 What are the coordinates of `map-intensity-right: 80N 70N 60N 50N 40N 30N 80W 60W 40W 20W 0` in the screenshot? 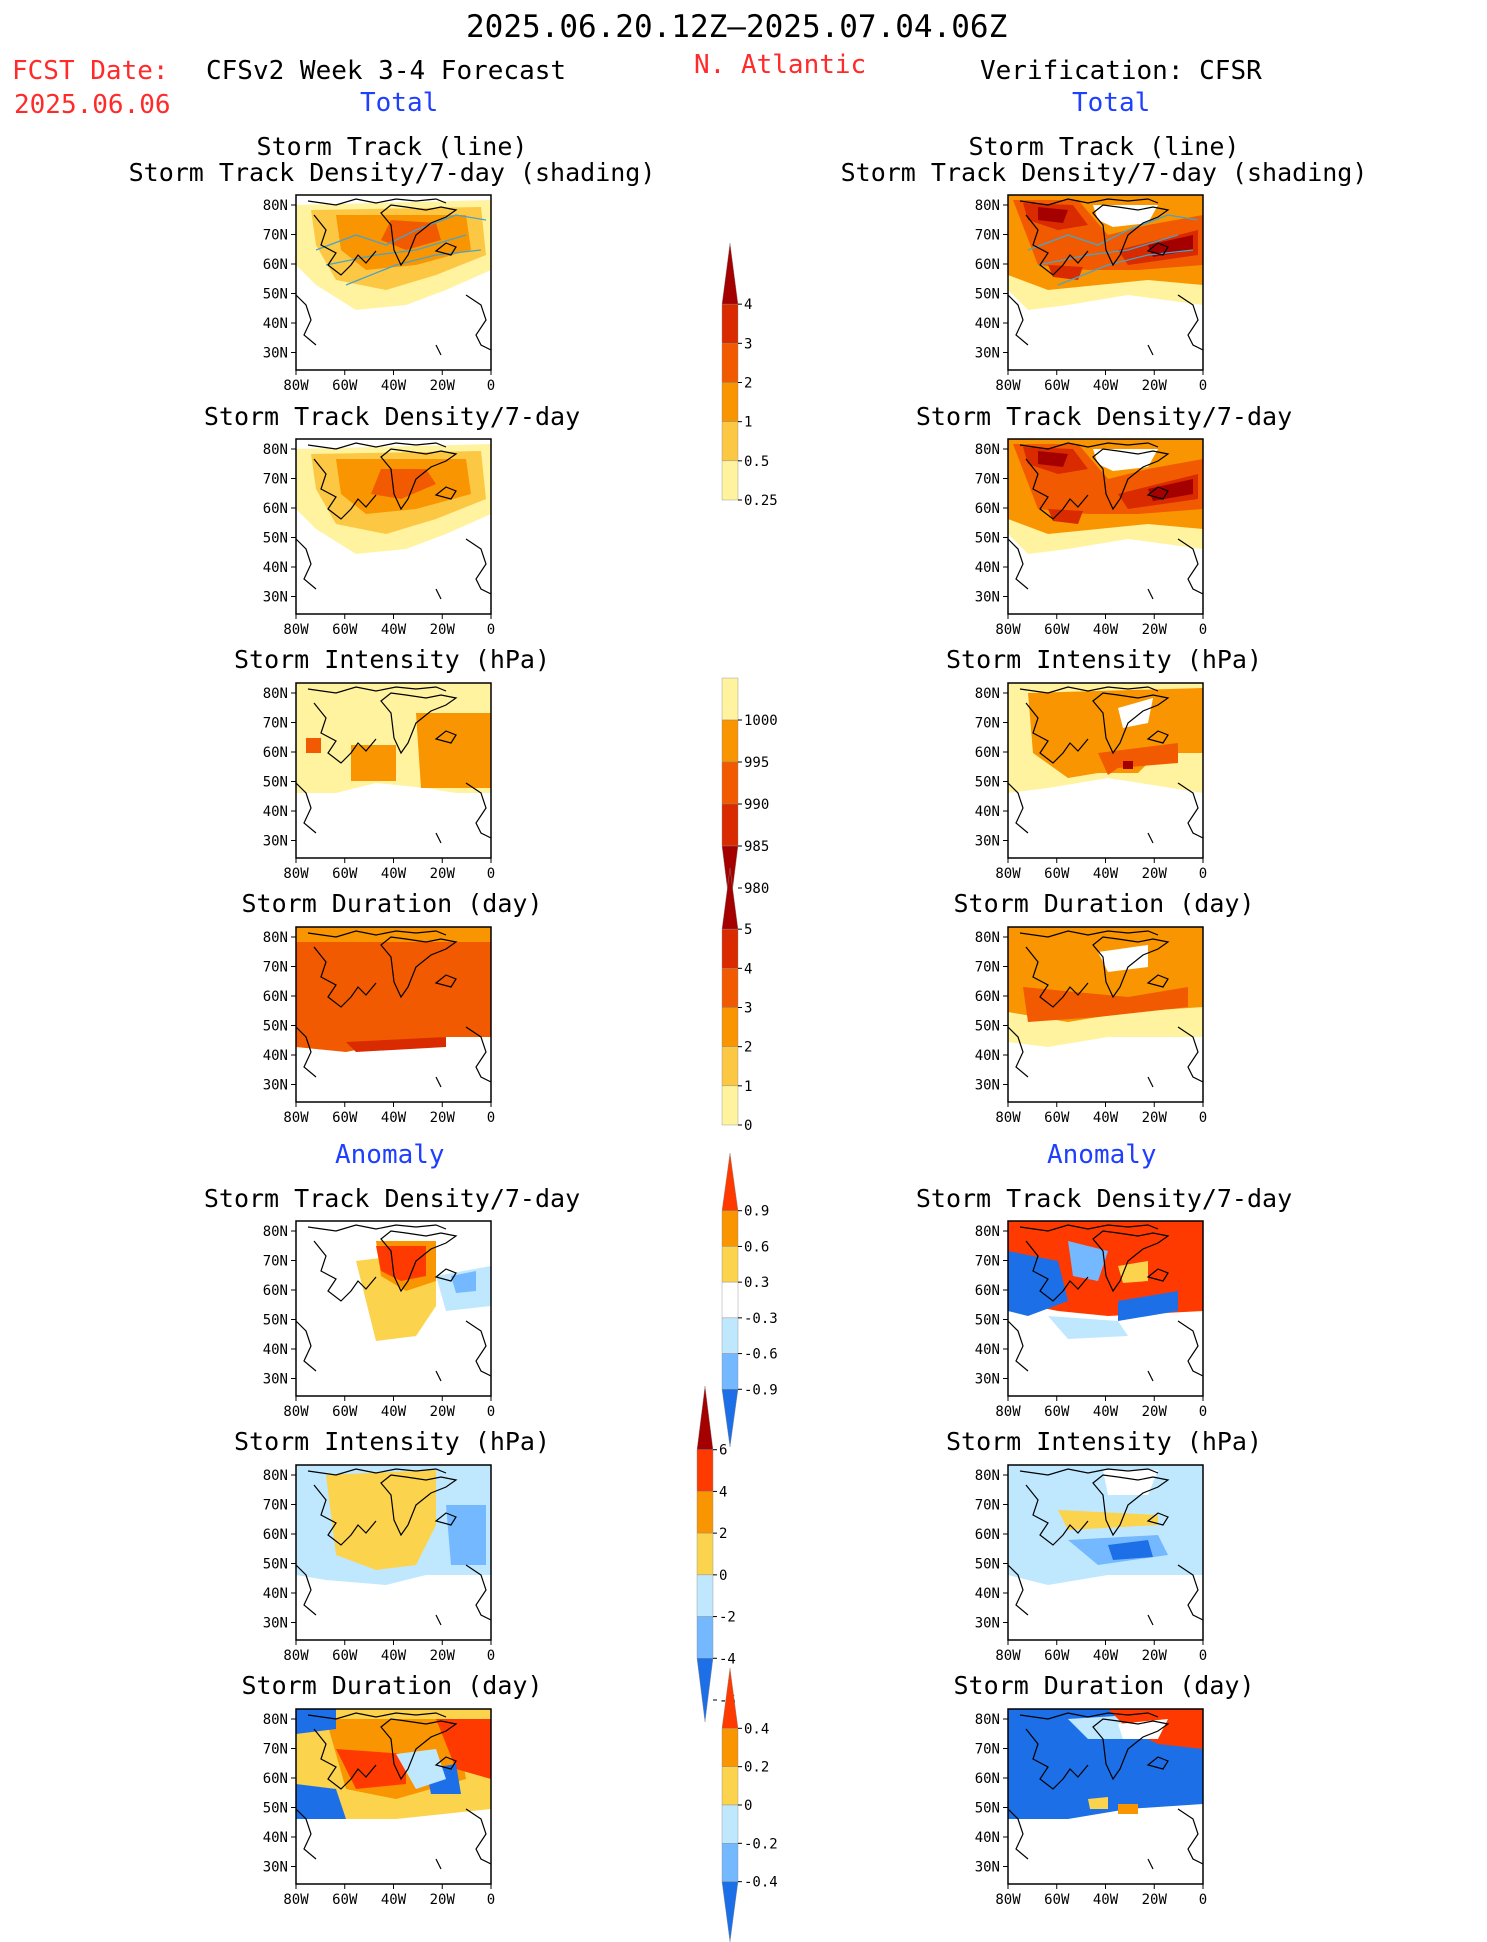 It's located at (1091, 782).